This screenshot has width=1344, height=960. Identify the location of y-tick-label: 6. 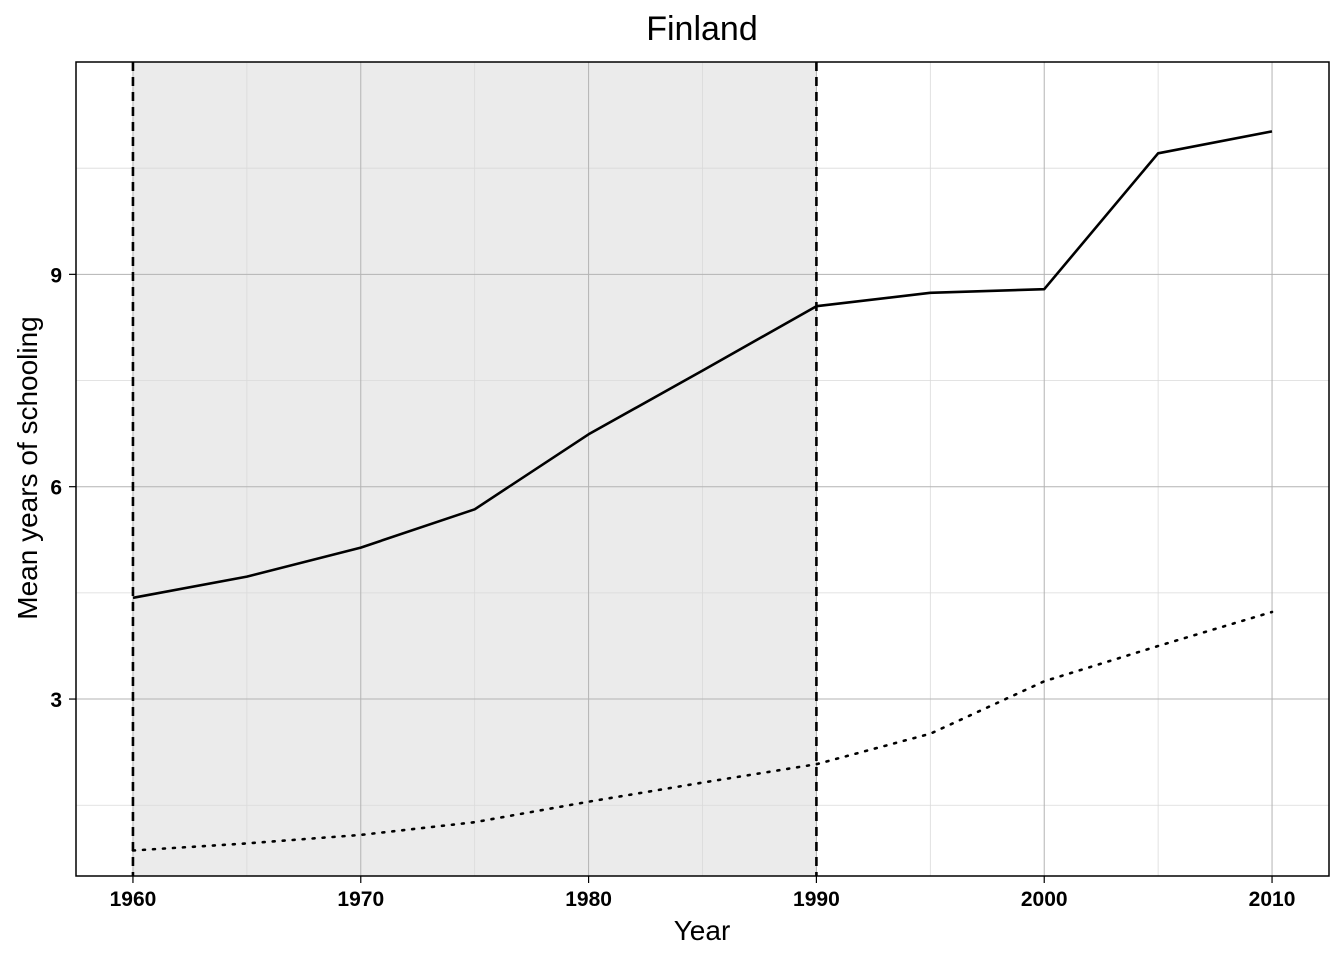
(56, 488).